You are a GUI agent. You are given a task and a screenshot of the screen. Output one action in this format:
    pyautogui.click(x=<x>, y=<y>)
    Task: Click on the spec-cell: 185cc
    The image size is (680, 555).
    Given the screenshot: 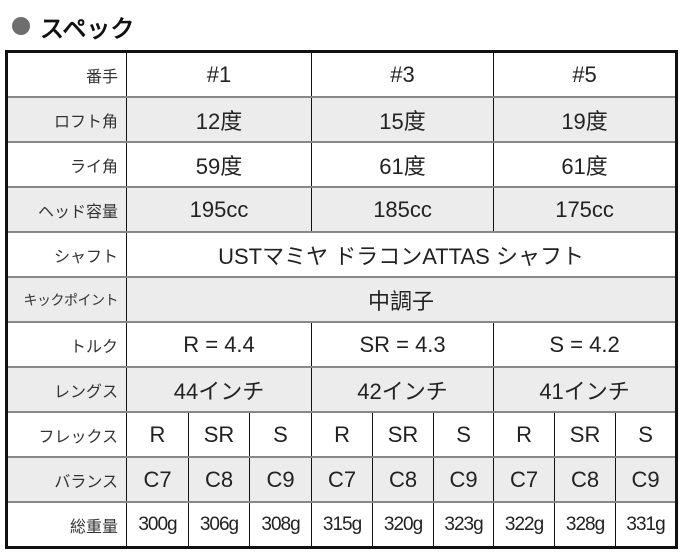 What is the action you would take?
    pyautogui.click(x=403, y=209)
    